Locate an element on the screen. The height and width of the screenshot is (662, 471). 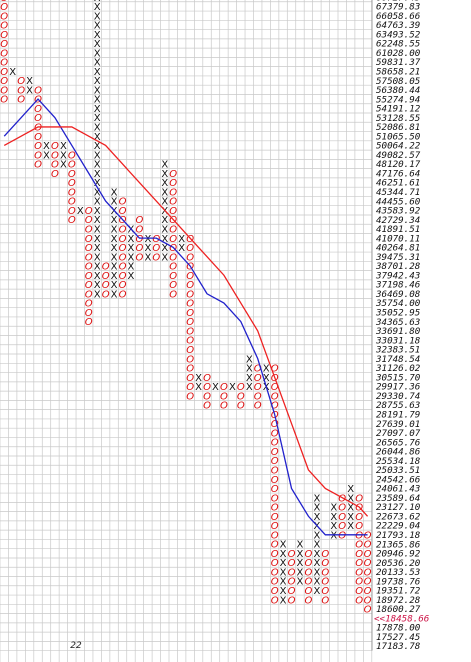
price-tick-label: 33691.80 is located at coordinates (398, 331).